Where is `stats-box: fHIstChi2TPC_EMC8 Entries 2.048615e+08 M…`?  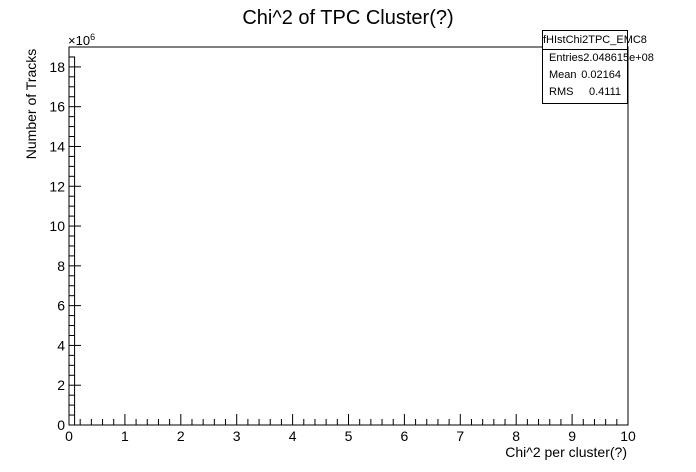 stats-box: fHIstChi2TPC_EMC8 Entries 2.048615e+08 M… is located at coordinates (598, 67).